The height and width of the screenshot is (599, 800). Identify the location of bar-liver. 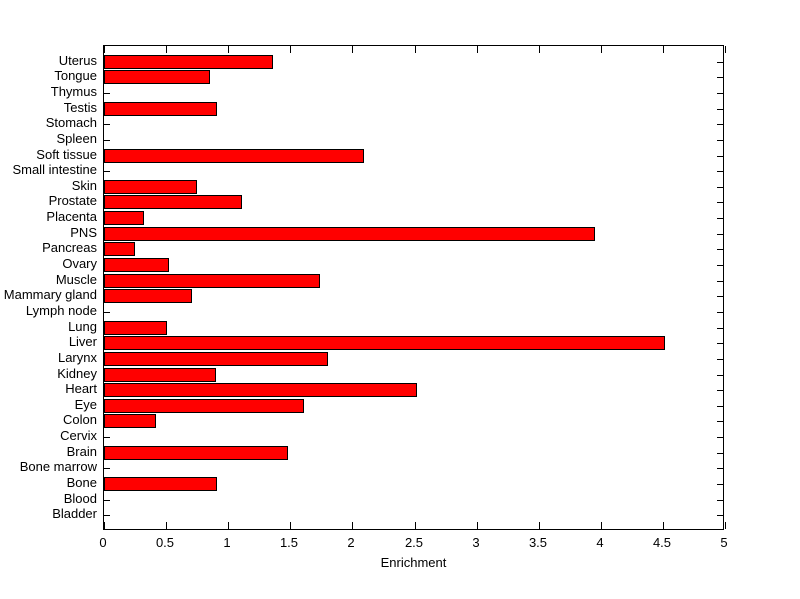
(384, 343).